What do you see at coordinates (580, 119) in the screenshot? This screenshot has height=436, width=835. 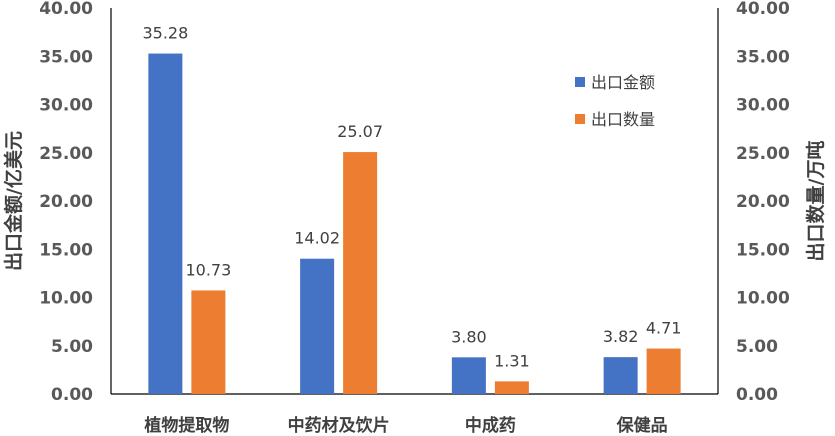 I see `legend-swatch-quantity` at bounding box center [580, 119].